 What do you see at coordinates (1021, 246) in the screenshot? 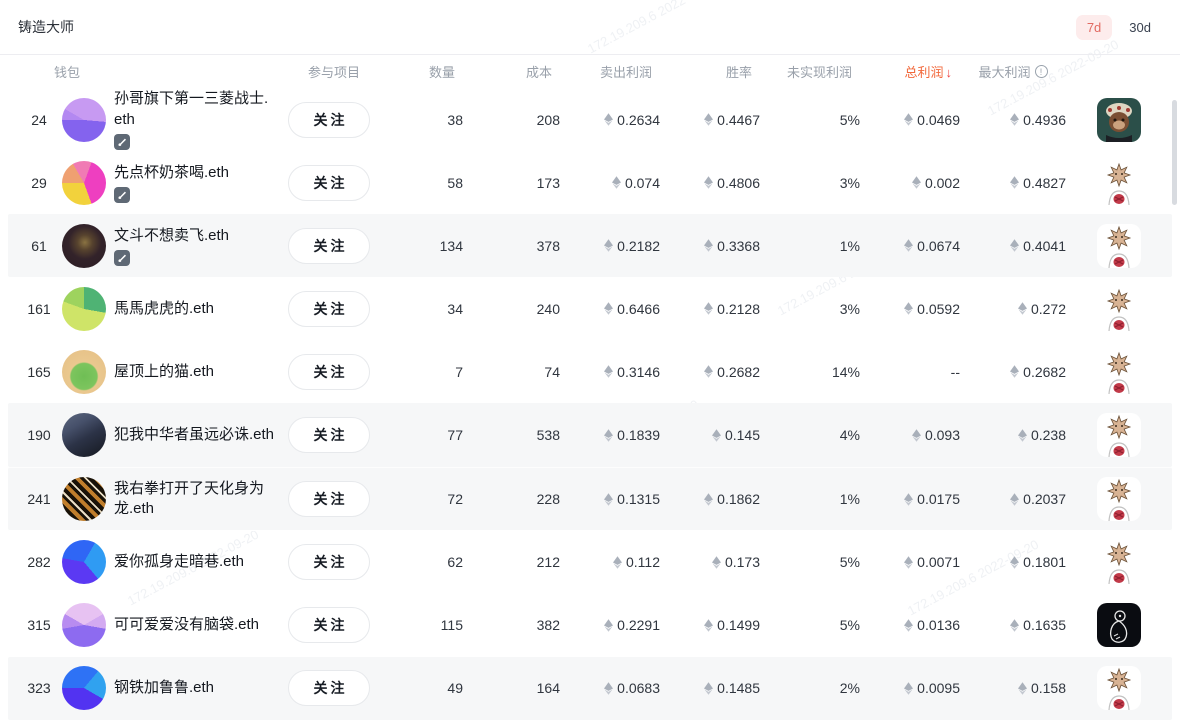
I see `total-profit-value: 0.4041` at bounding box center [1021, 246].